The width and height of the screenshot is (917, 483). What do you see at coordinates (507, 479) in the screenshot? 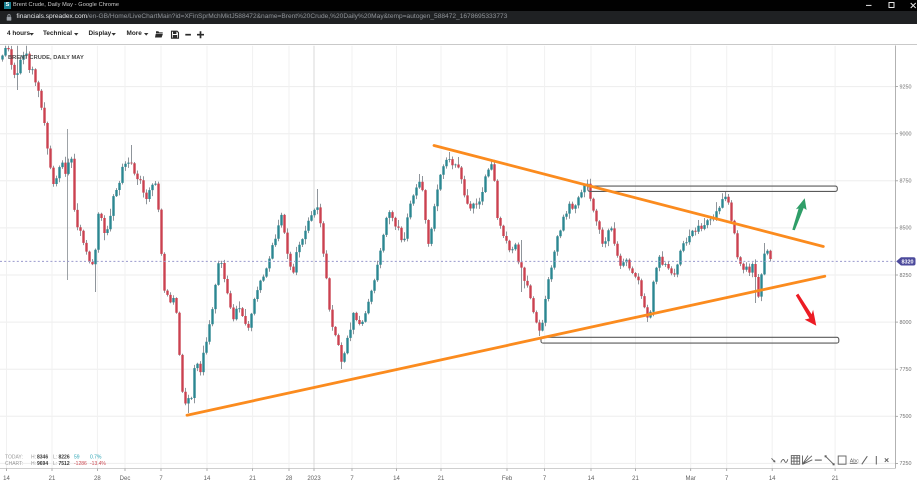
I see `svg-text: Feb` at bounding box center [507, 479].